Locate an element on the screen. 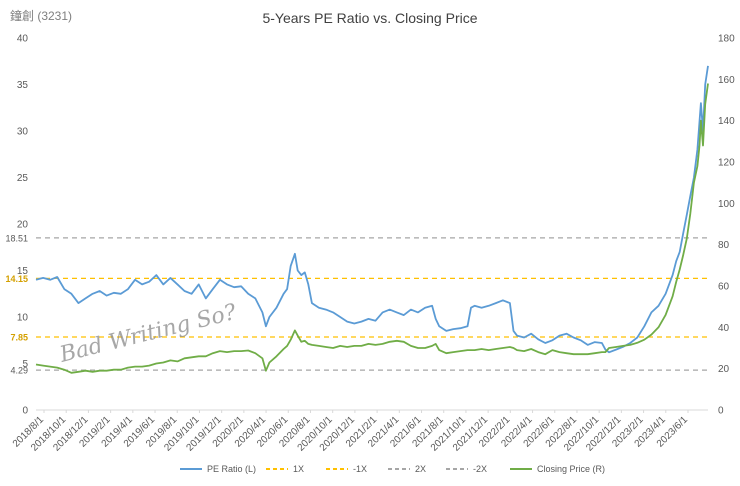  y-left-tick-label: 25 is located at coordinates (23, 178).